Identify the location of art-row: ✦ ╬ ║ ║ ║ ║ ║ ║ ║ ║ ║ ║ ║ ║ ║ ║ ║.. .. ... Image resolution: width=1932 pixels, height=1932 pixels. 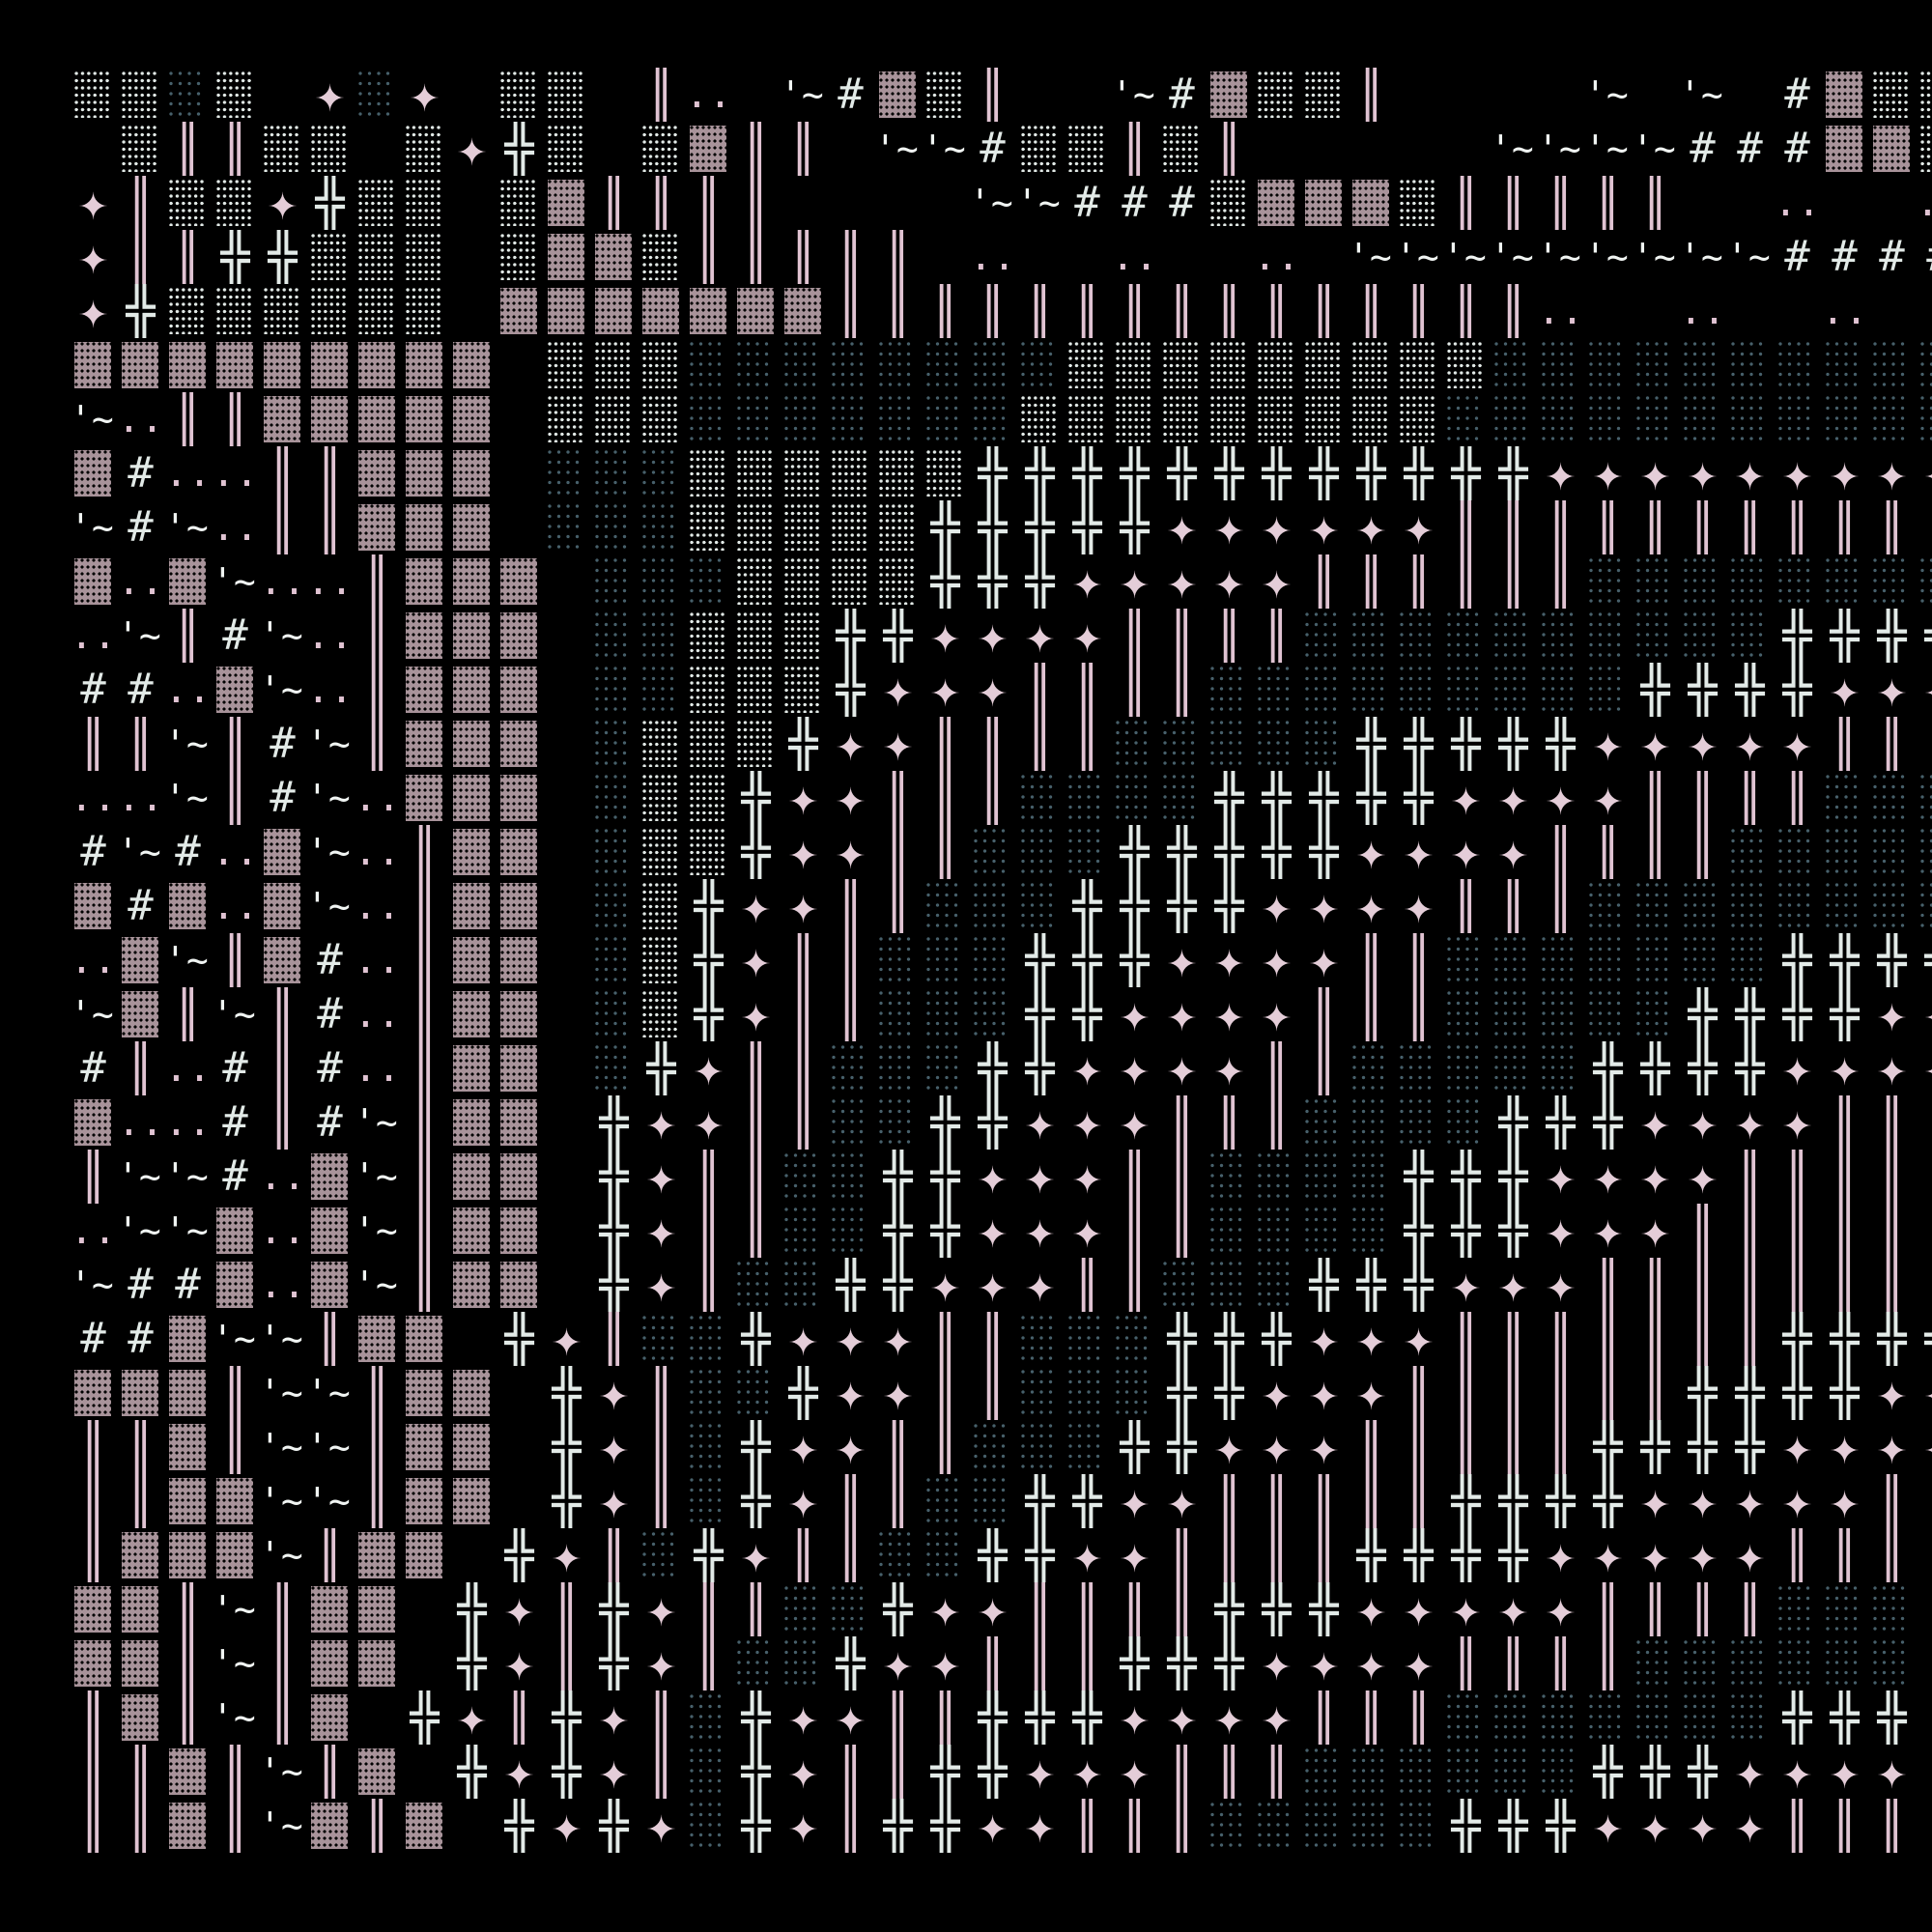
(1001, 311).